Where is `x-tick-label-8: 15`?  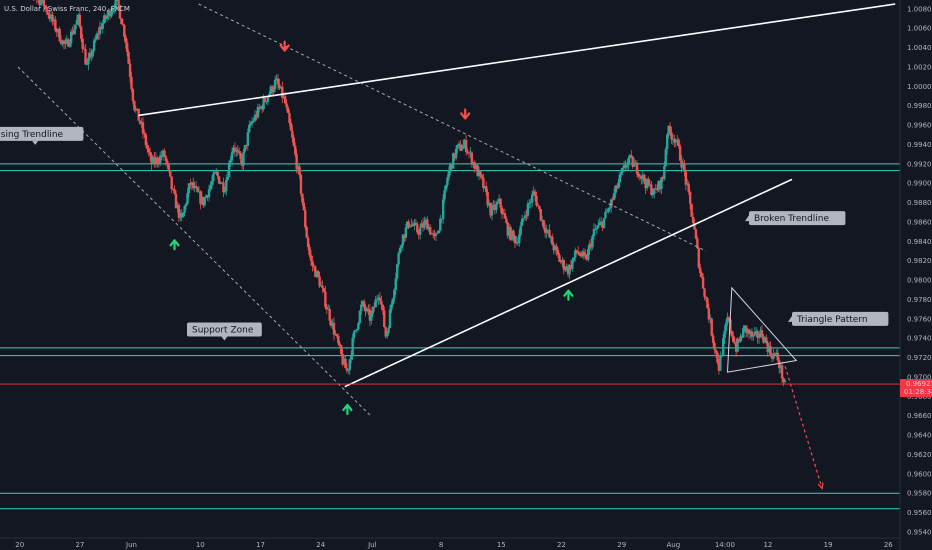 x-tick-label-8: 15 is located at coordinates (501, 545).